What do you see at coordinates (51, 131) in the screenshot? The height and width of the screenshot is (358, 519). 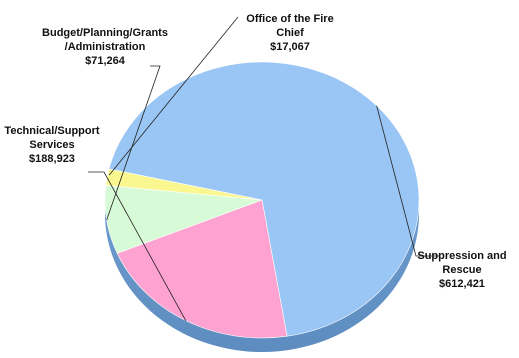 I see `slice-name-label: Technical/Support` at bounding box center [51, 131].